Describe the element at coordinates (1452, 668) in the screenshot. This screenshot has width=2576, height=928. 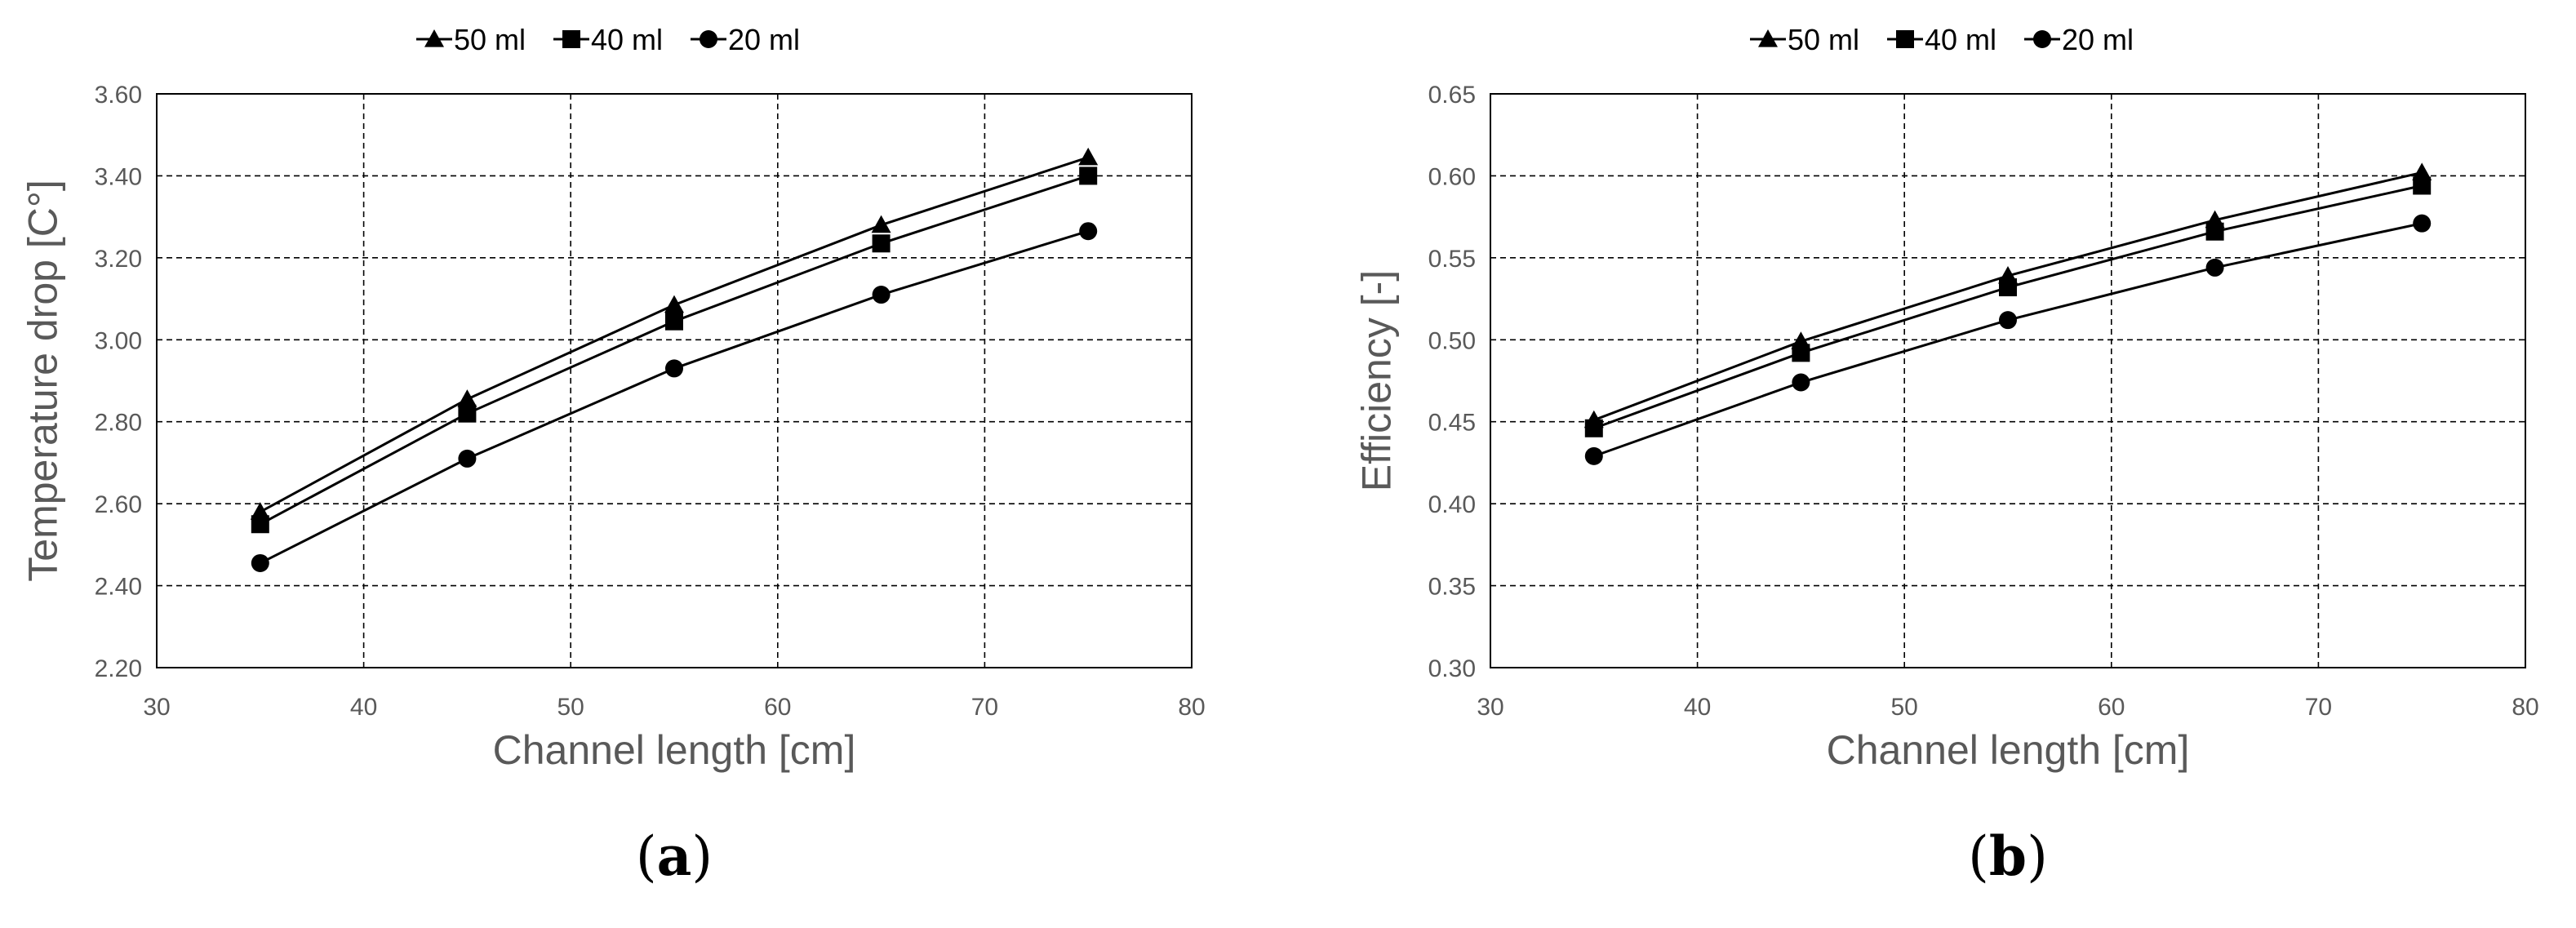
I see `y-tick-label: 0.30` at that location.